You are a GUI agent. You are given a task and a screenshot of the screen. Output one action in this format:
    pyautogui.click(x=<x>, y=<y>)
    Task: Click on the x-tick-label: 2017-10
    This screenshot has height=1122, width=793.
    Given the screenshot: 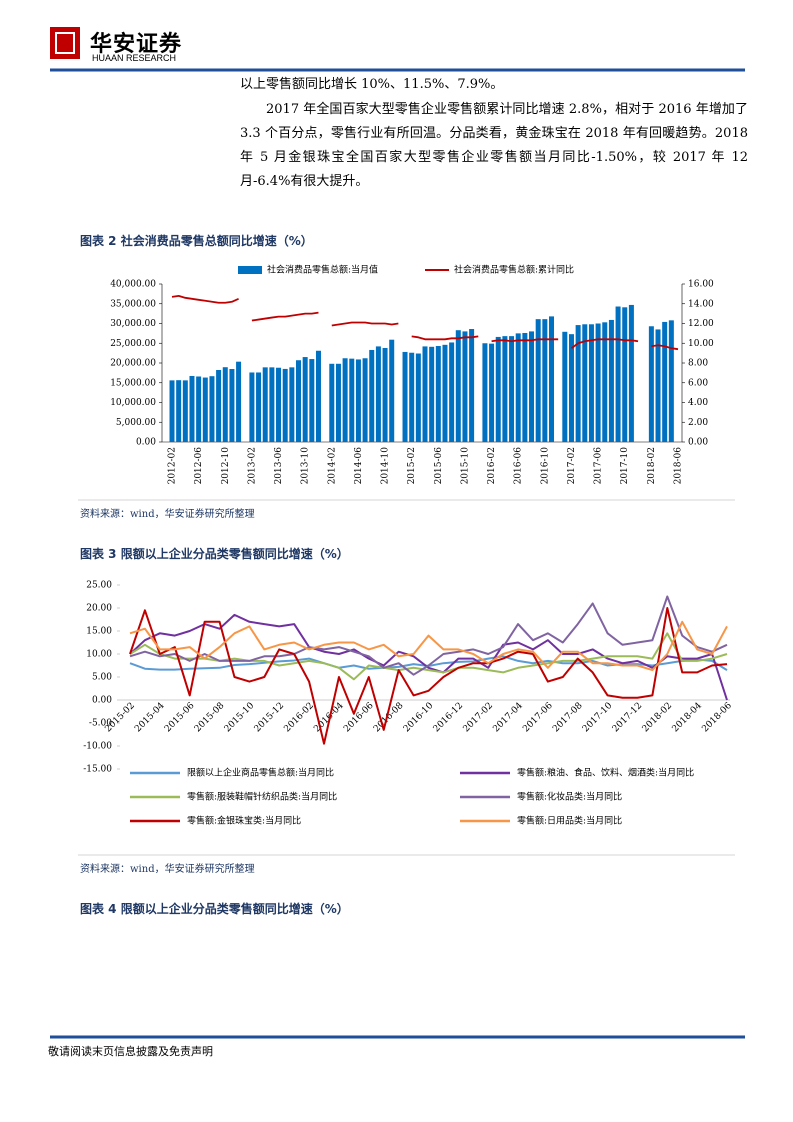 What is the action you would take?
    pyautogui.click(x=625, y=466)
    